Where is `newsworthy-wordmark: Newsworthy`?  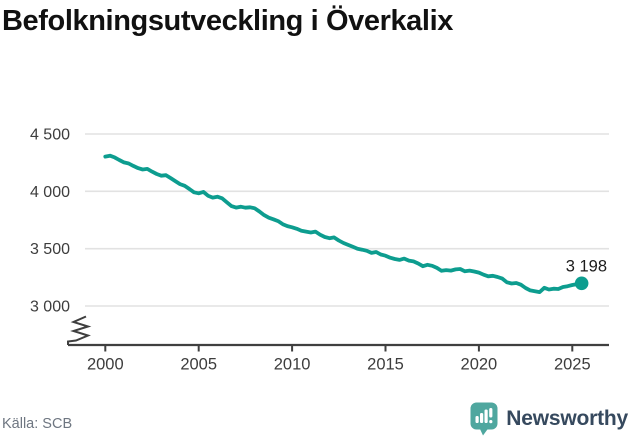
newsworthy-wordmark: Newsworthy is located at coordinates (567, 418).